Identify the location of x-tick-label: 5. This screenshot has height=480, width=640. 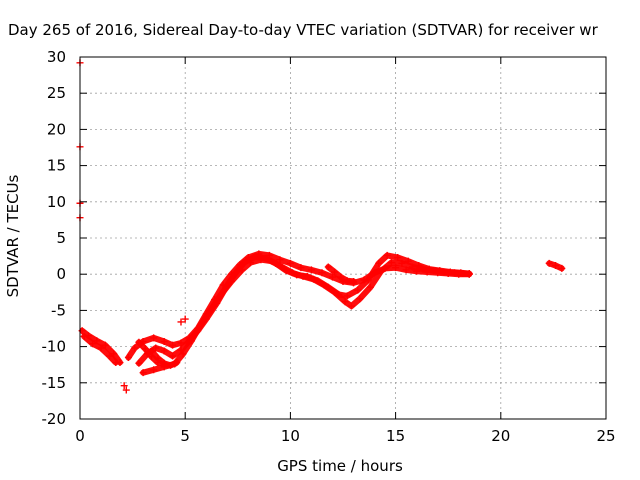
(185, 436).